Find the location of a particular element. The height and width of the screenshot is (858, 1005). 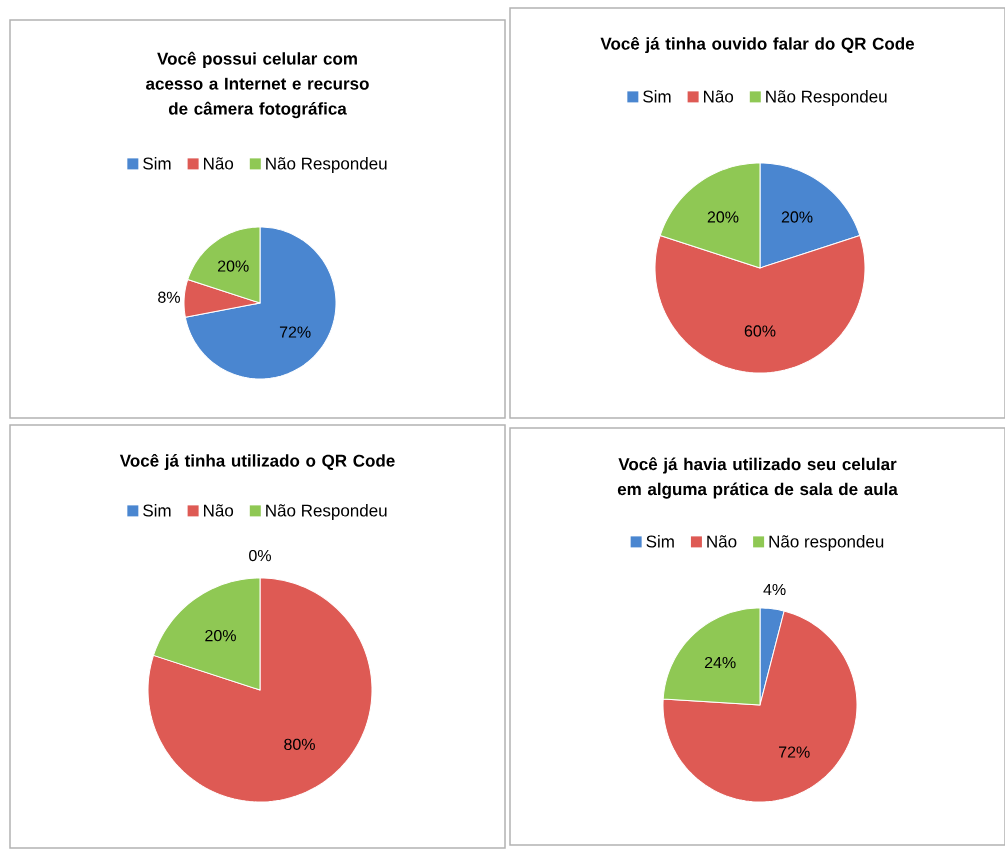

legend-label: Não respondeu is located at coordinates (826, 543).